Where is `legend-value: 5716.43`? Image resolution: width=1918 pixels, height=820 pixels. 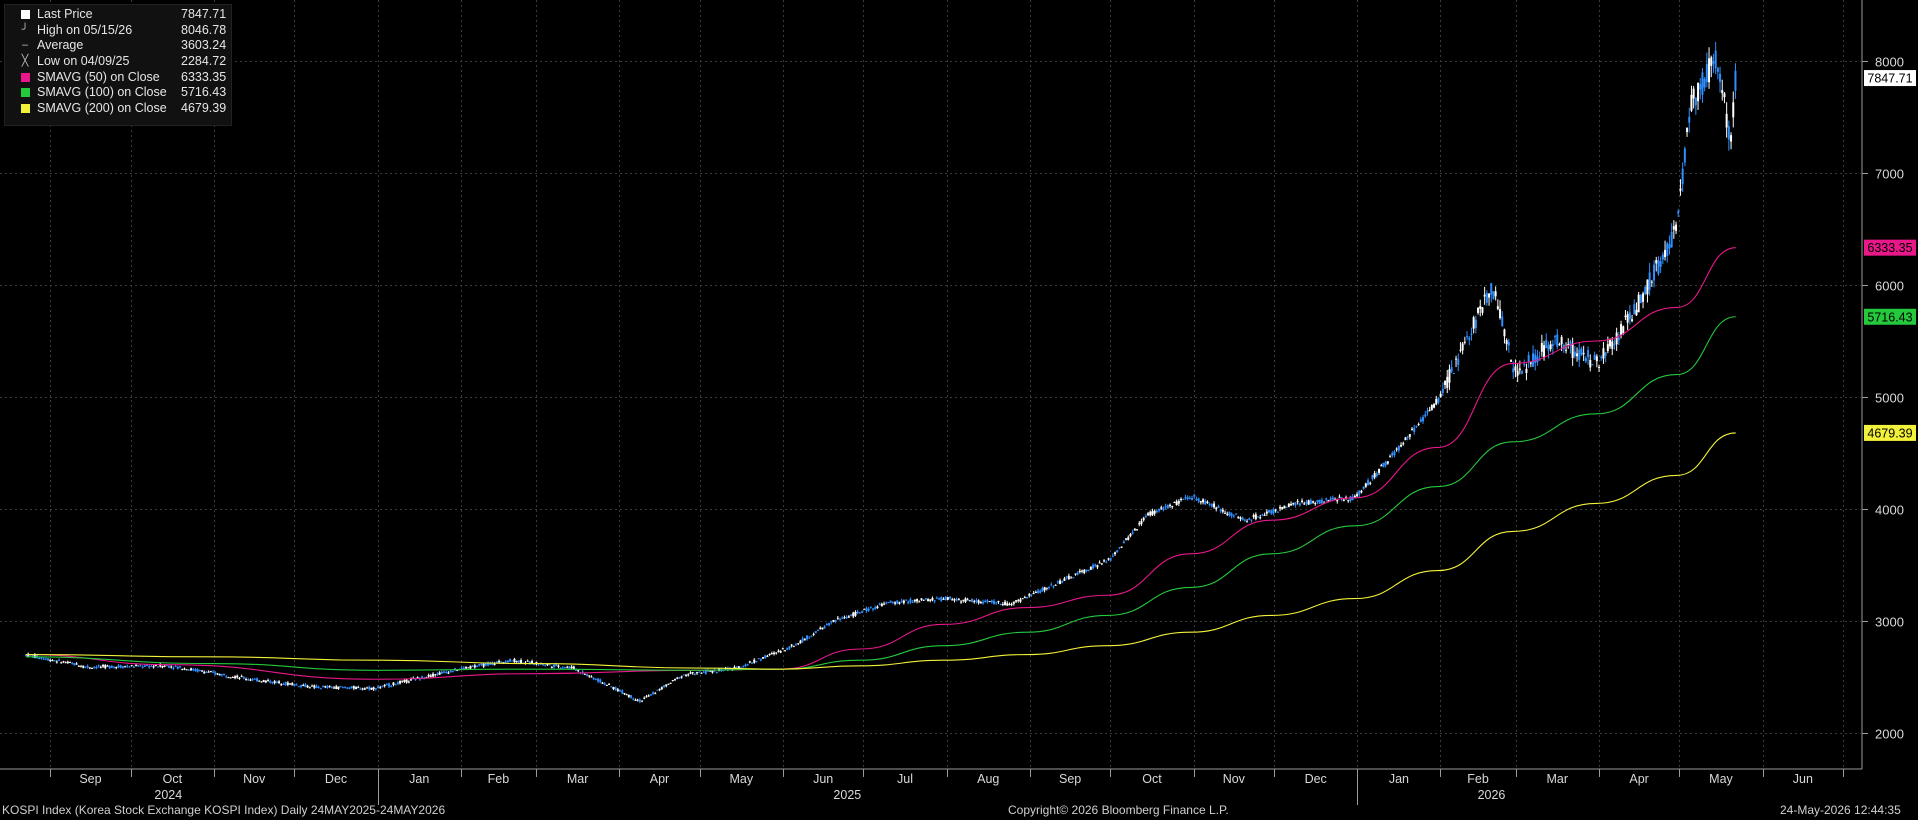 legend-value: 5716.43 is located at coordinates (204, 92).